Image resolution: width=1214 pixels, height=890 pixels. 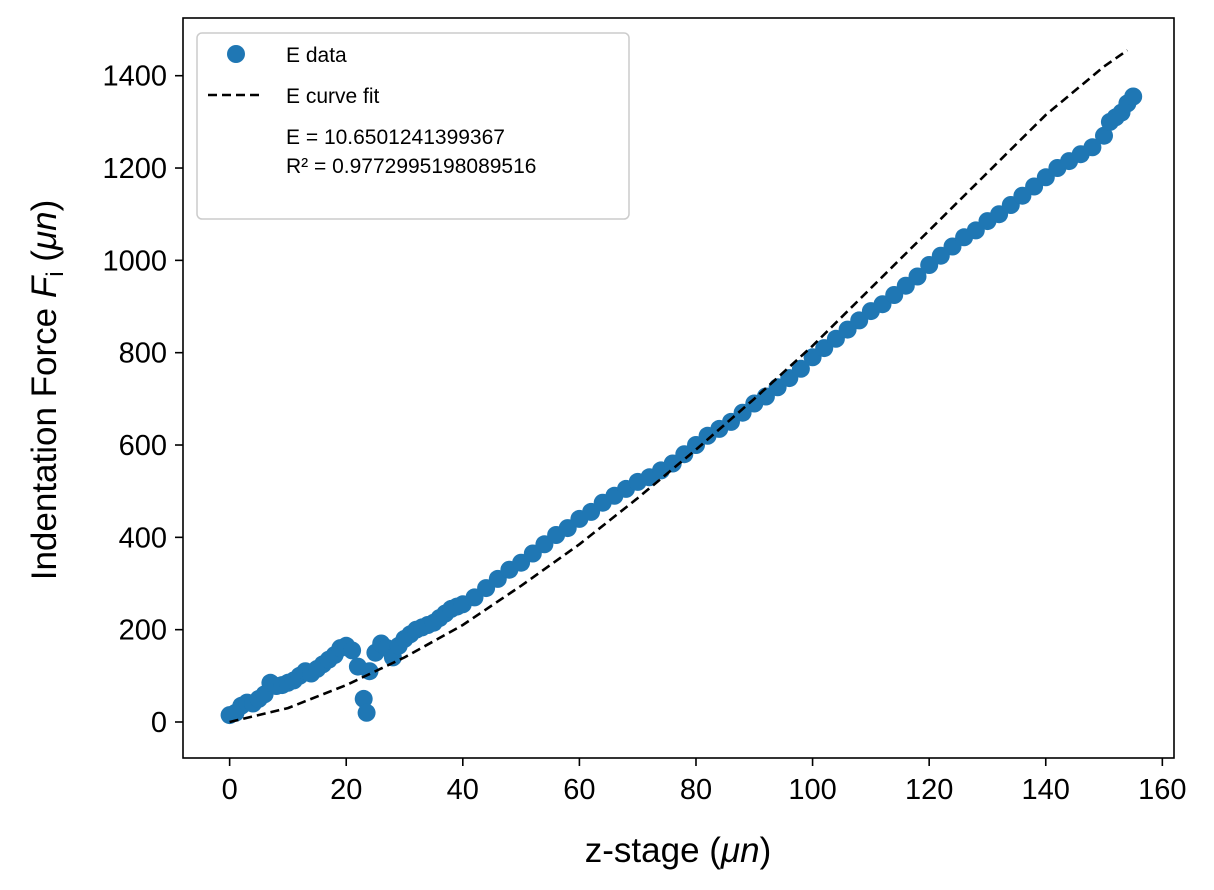 I want to click on legend-label-e-data: E data, so click(x=316, y=55).